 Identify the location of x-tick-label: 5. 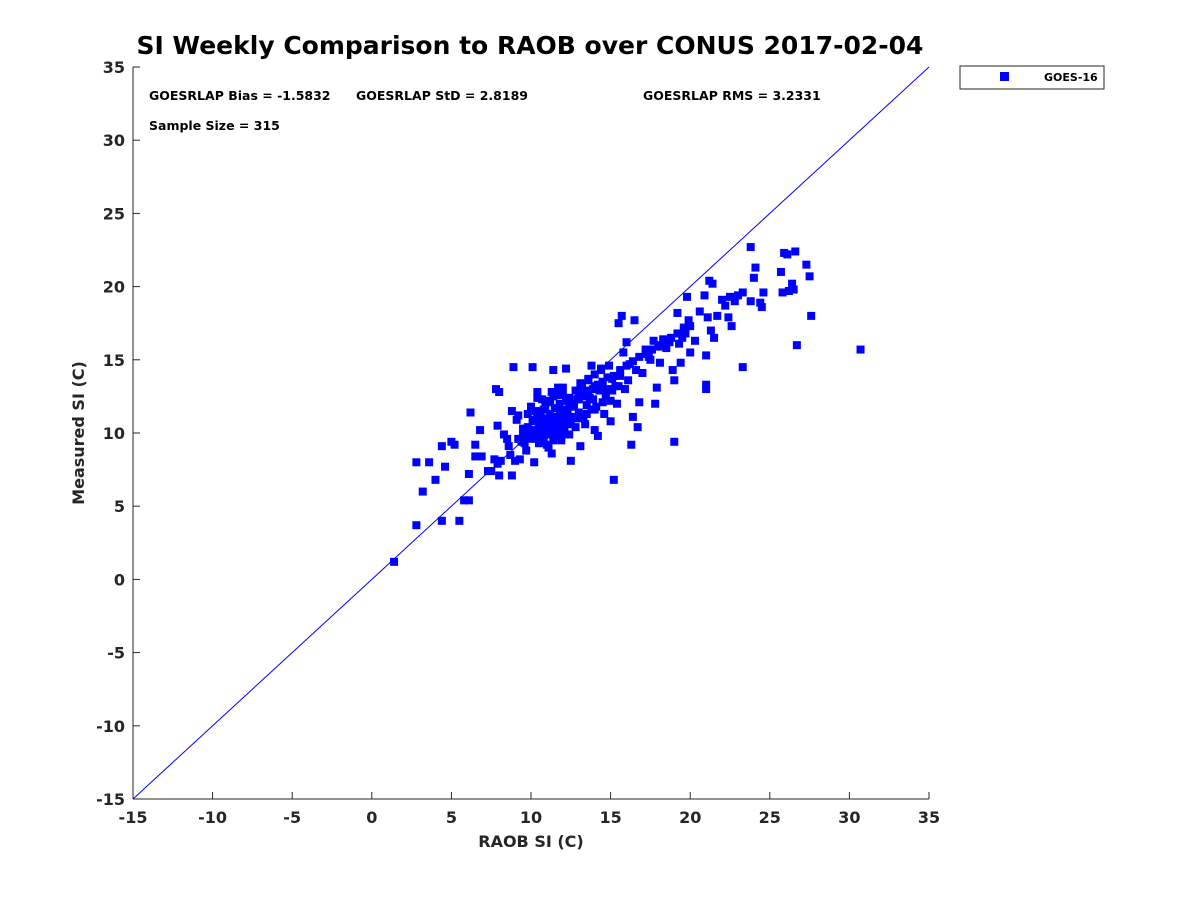
(451, 817).